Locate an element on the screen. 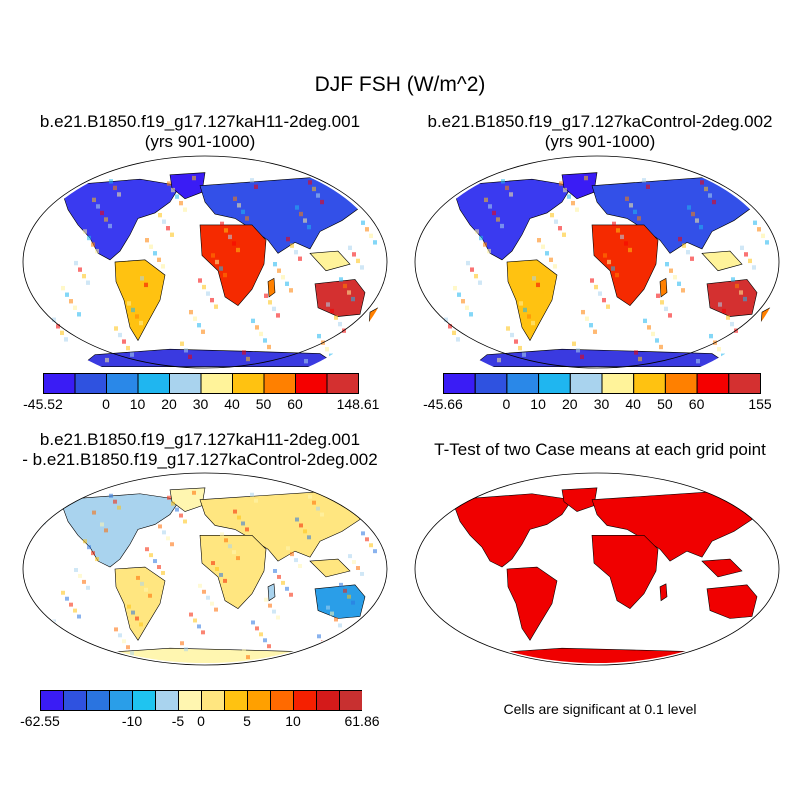 This screenshot has height=800, width=800. colorbar-tick-label: 5 is located at coordinates (247, 721).